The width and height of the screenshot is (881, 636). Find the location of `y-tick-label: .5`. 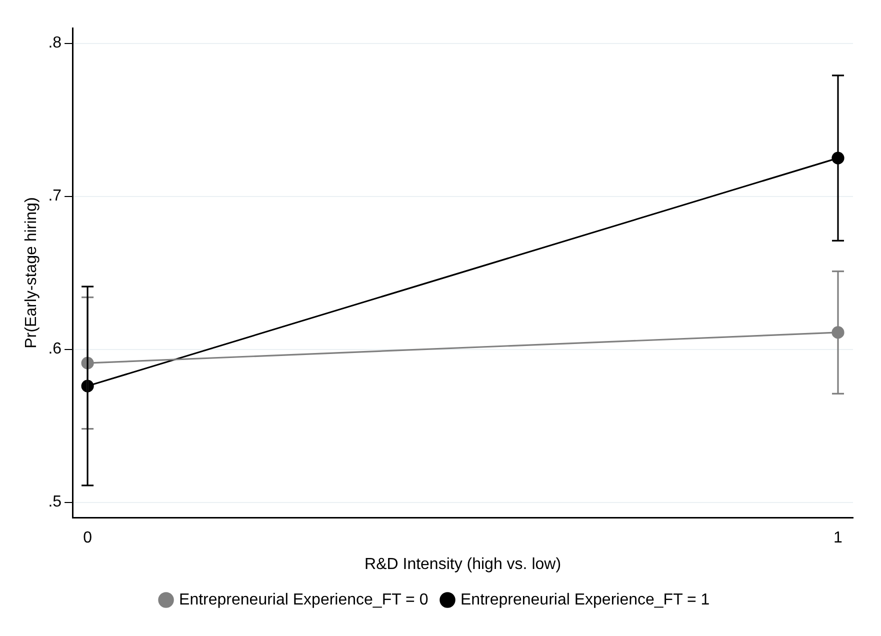

y-tick-label: .5 is located at coordinates (55, 502).